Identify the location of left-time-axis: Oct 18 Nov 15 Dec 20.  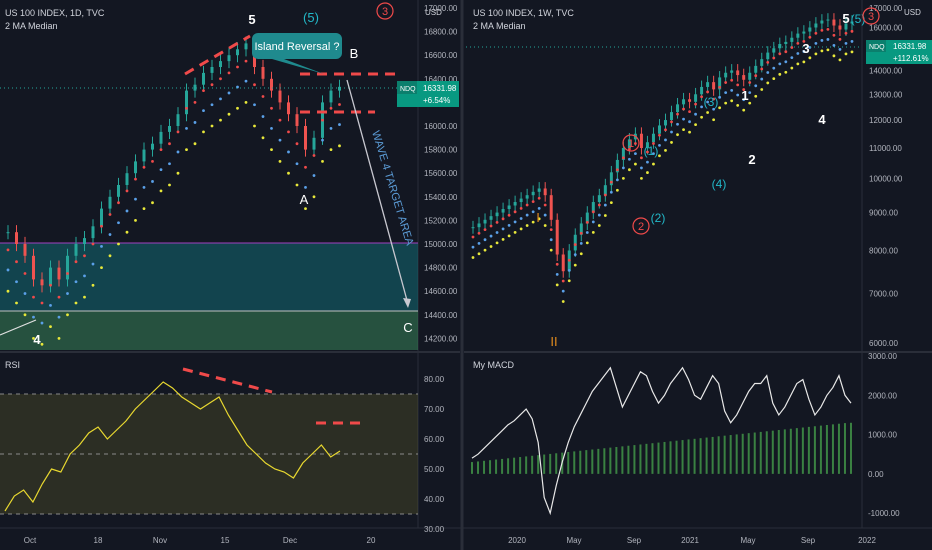
(200, 540).